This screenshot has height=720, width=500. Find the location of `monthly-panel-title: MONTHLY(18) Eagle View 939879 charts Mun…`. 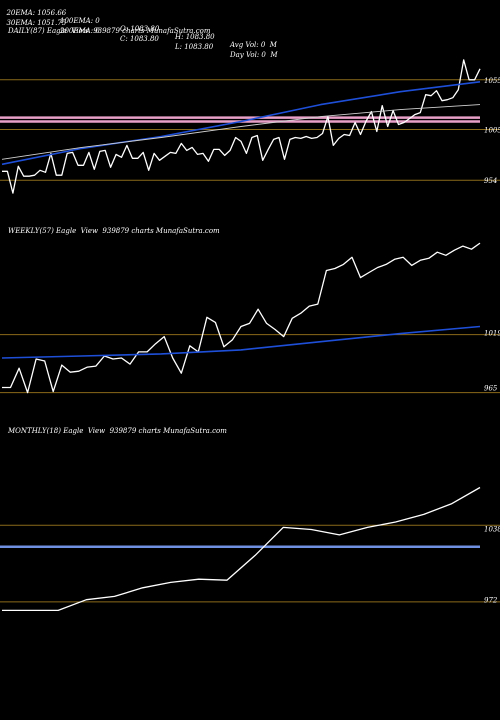

monthly-panel-title: MONTHLY(18) Eagle View 939879 charts Mun… is located at coordinates (117, 431).